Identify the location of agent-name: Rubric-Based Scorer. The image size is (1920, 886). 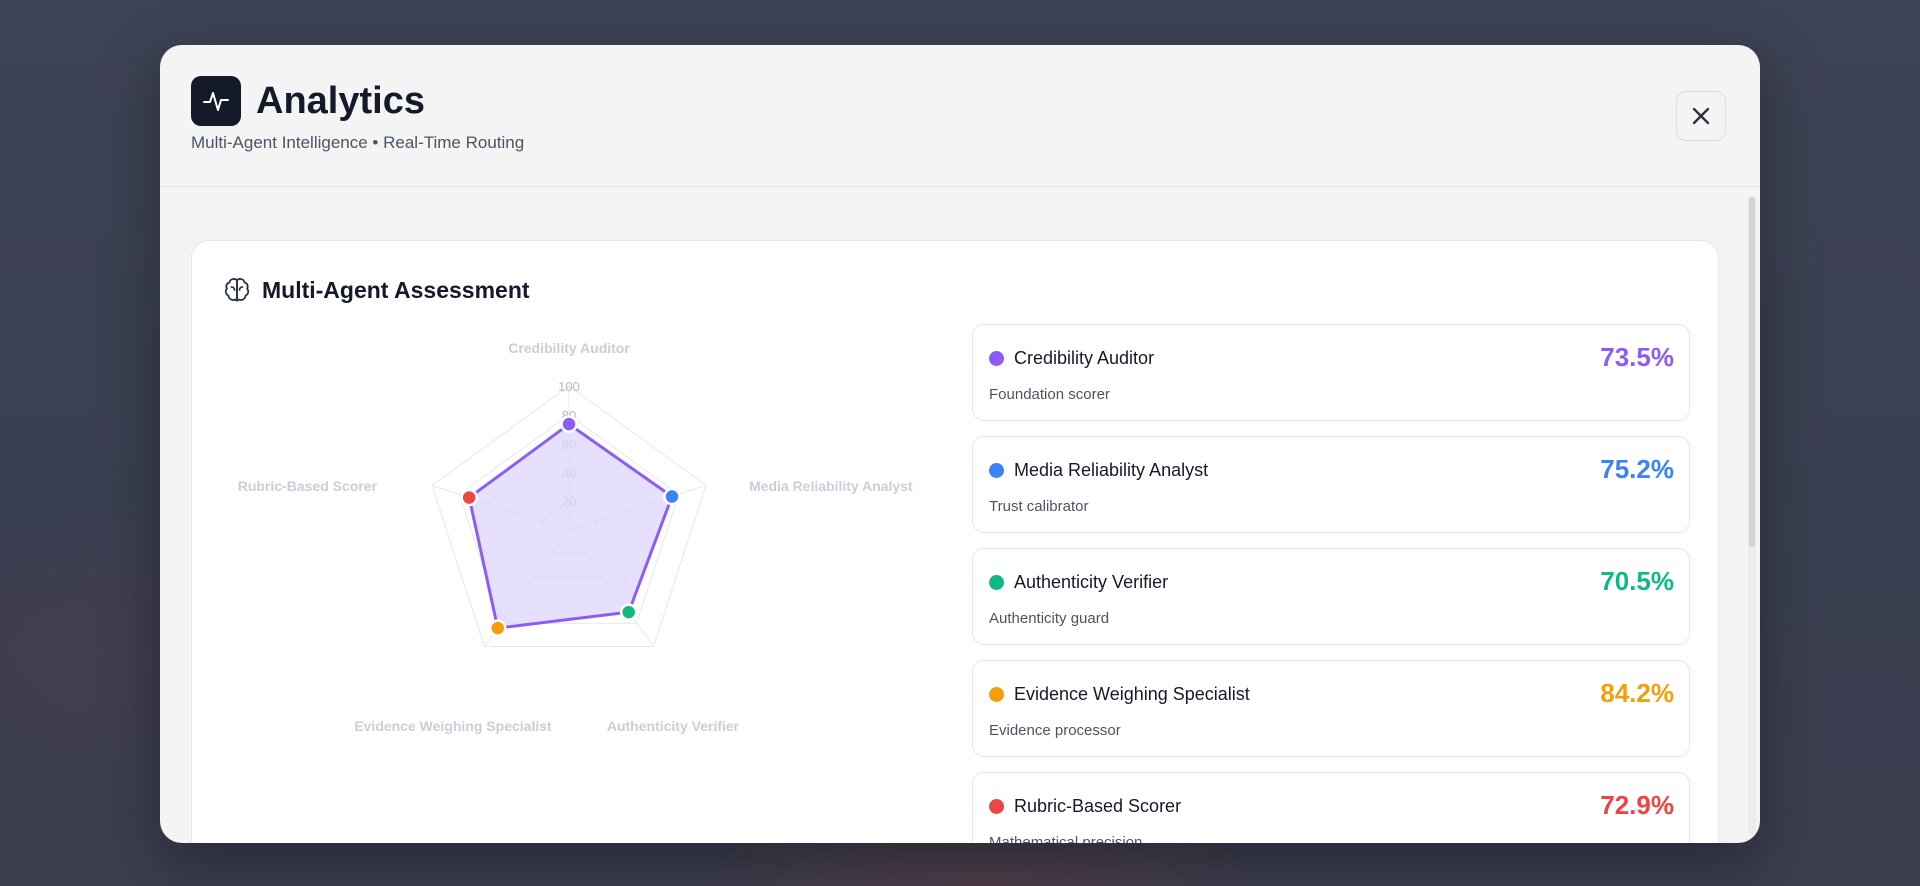
(1098, 806).